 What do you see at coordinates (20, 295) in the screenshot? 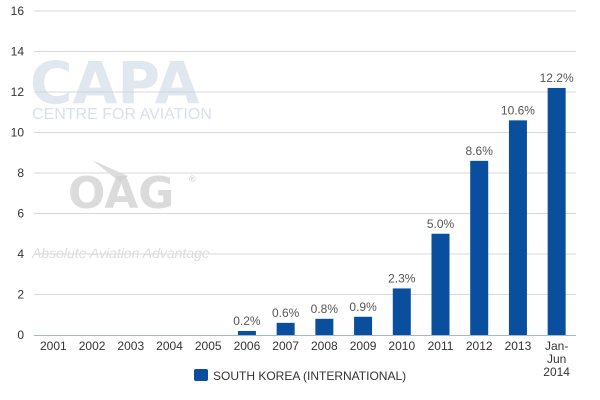
I see `y-tick-label: 2` at bounding box center [20, 295].